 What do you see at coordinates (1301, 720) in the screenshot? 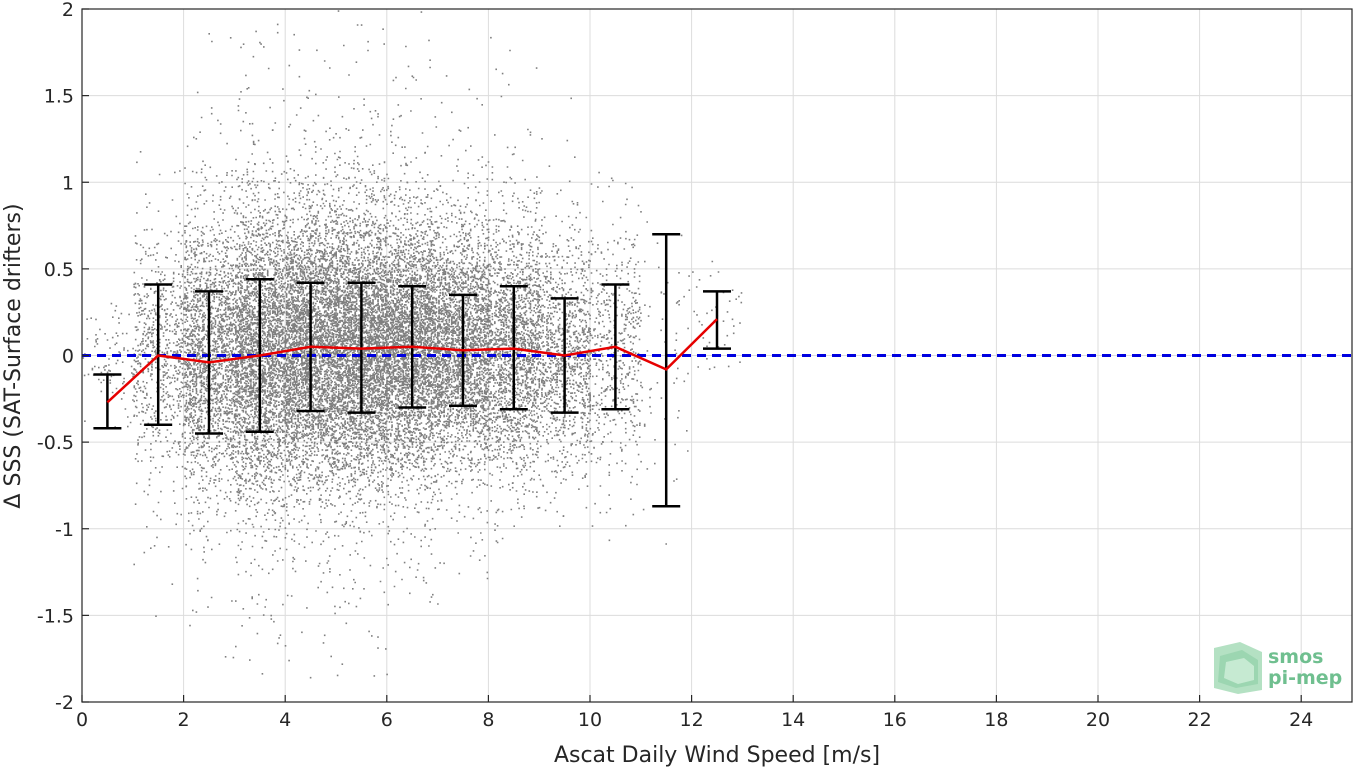
I see `x-tick-label: 24` at bounding box center [1301, 720].